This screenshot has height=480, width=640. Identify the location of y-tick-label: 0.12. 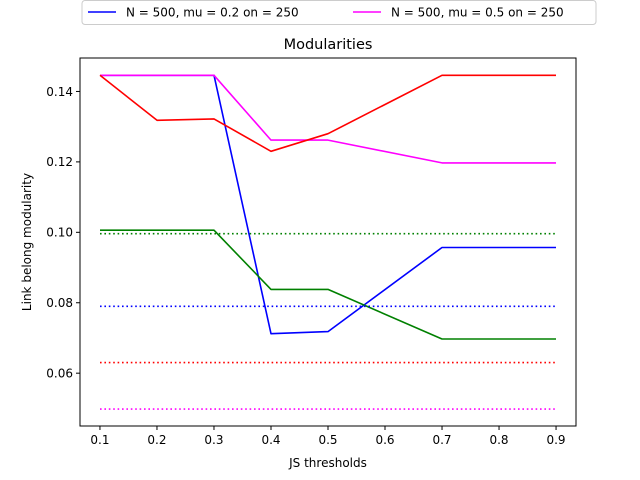
(59, 162).